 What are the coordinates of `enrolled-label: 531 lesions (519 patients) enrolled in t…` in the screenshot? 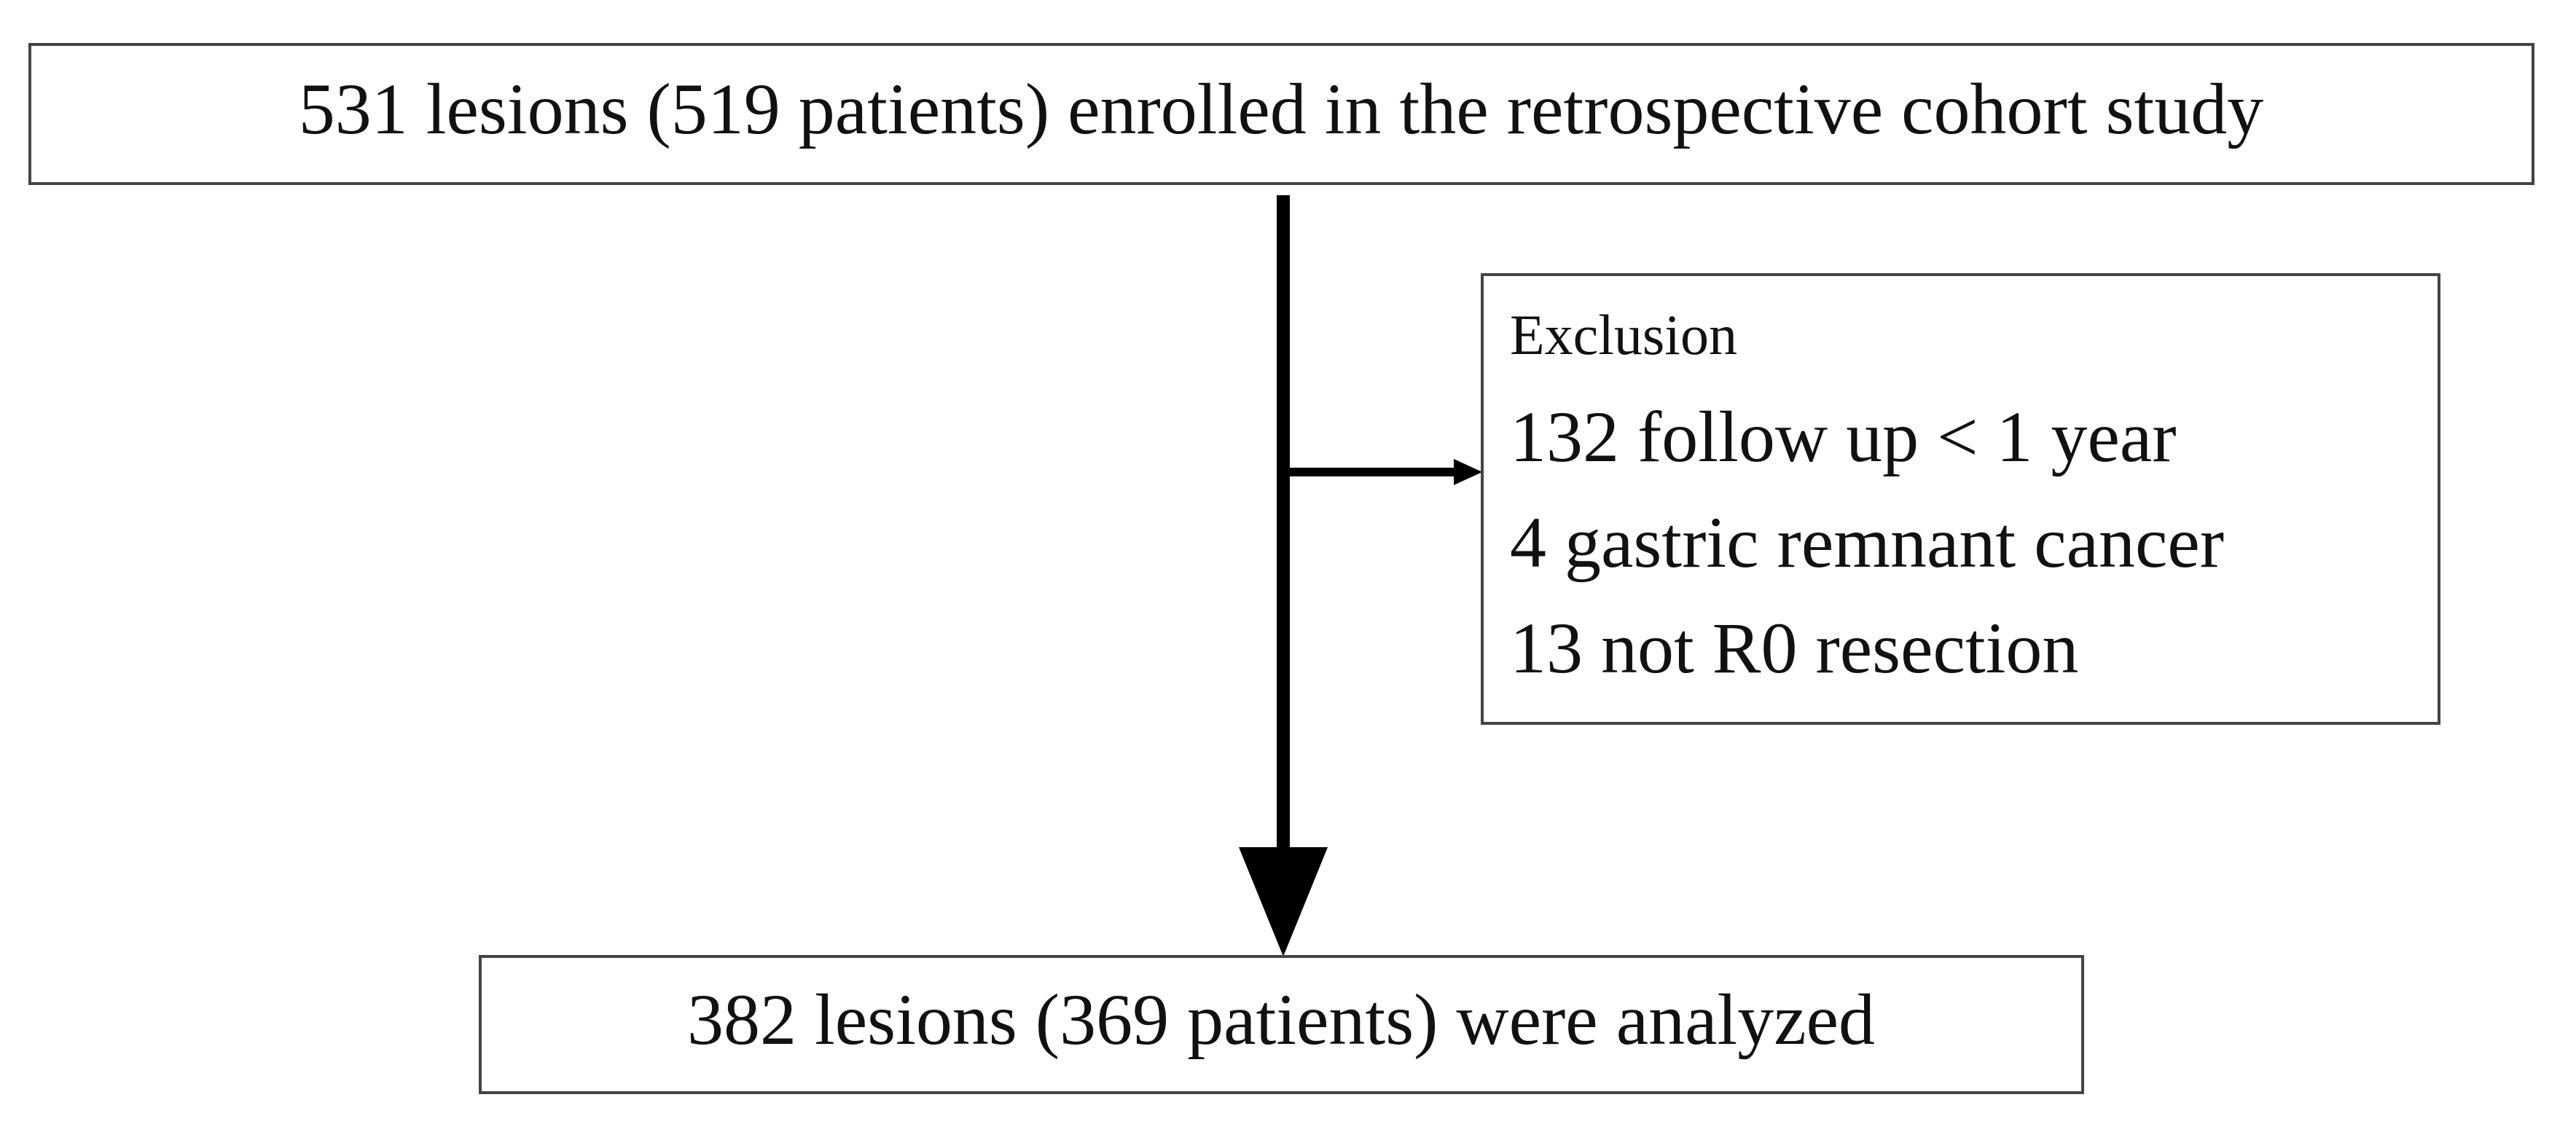 It's located at (1281, 109).